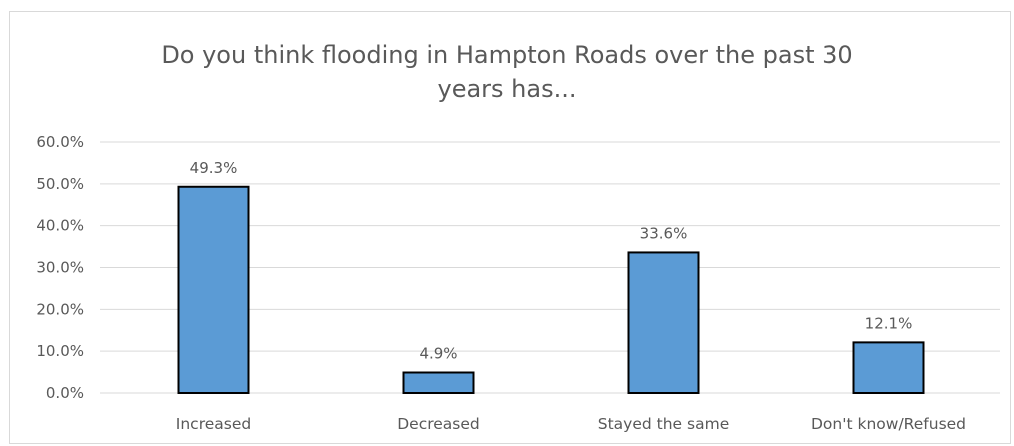  What do you see at coordinates (664, 233) in the screenshot?
I see `data-label: 33.6%` at bounding box center [664, 233].